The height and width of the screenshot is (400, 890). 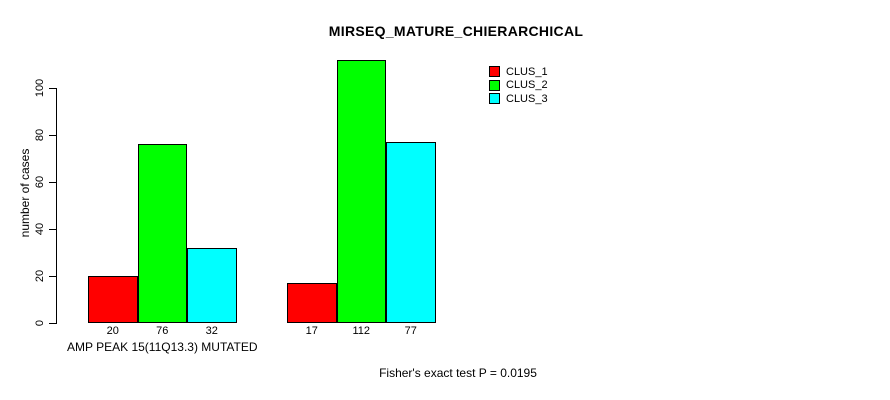 What do you see at coordinates (527, 71) in the screenshot?
I see `legend-label-clus_1: CLUS_1` at bounding box center [527, 71].